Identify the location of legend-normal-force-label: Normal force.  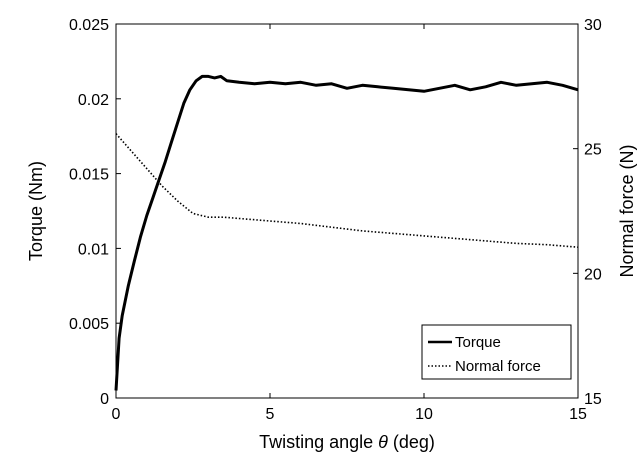
(498, 366).